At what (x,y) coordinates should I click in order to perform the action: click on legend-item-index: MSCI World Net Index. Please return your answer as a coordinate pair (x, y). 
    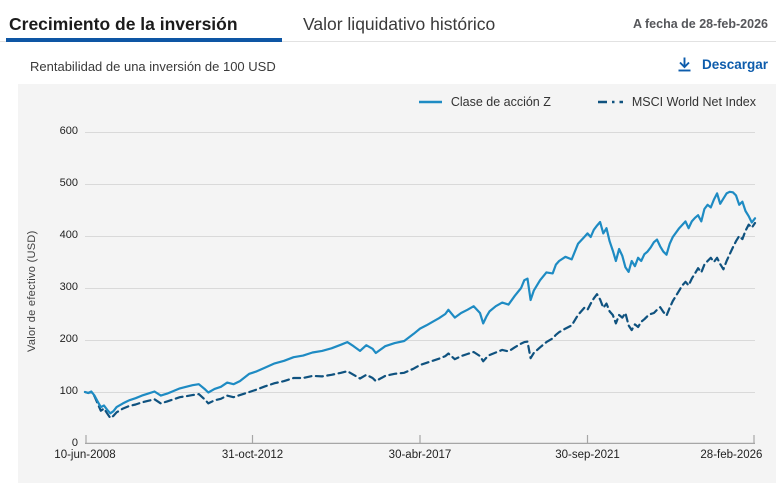
    Looking at the image, I should click on (676, 102).